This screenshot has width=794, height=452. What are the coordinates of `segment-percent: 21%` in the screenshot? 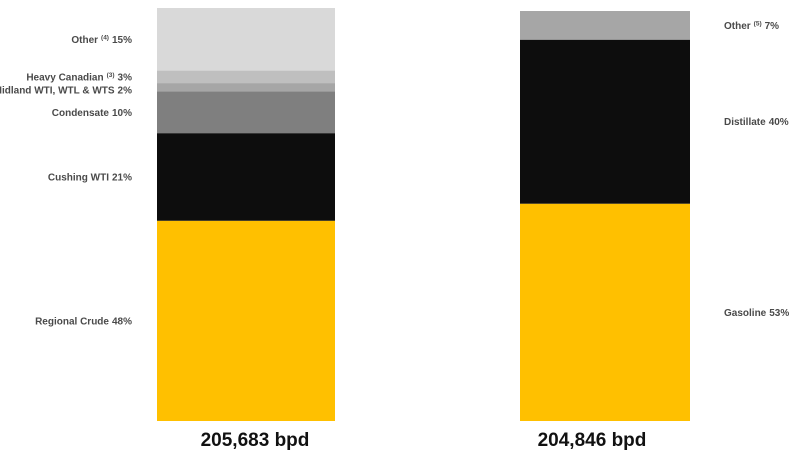 It's located at (122, 177).